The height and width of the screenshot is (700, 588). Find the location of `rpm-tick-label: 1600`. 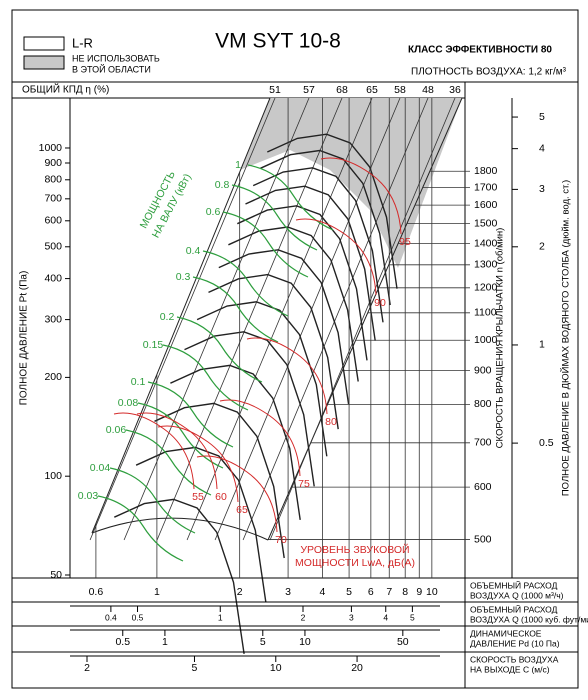

rpm-tick-label: 1600 is located at coordinates (486, 205).